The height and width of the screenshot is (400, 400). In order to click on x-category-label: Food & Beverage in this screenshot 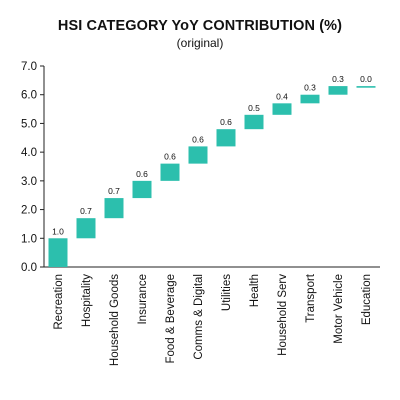, I will do `click(171, 319)`.